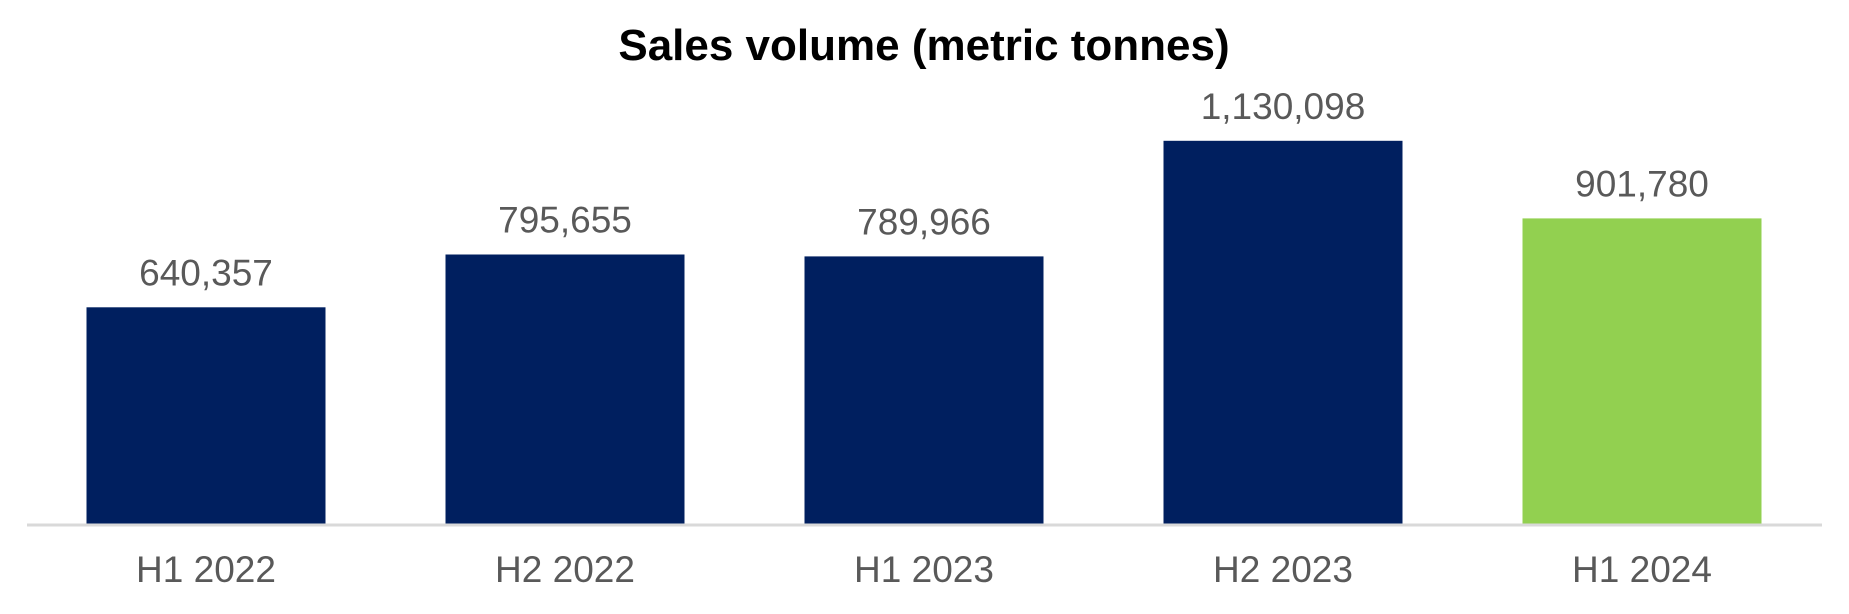  What do you see at coordinates (565, 220) in the screenshot?
I see `data-label-h2-2022: 795,655` at bounding box center [565, 220].